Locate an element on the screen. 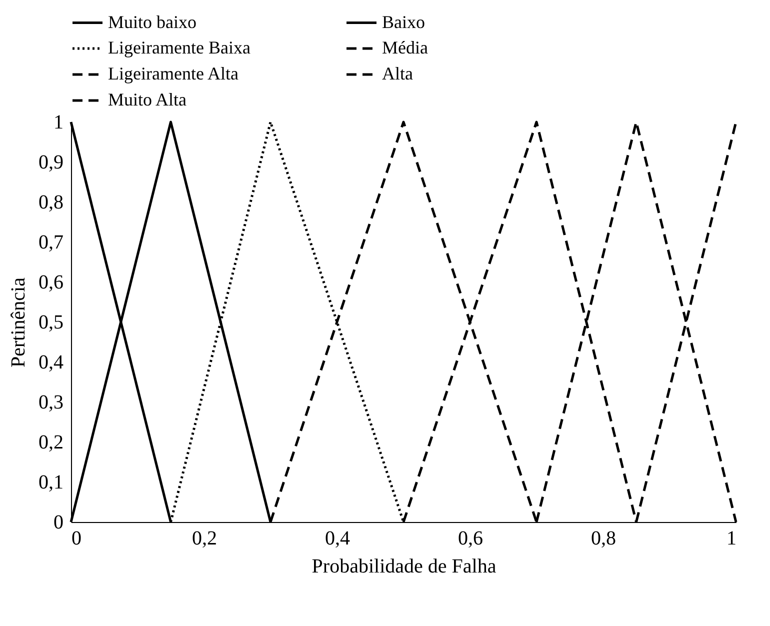  x-tick-label: 0,4 is located at coordinates (337, 539).